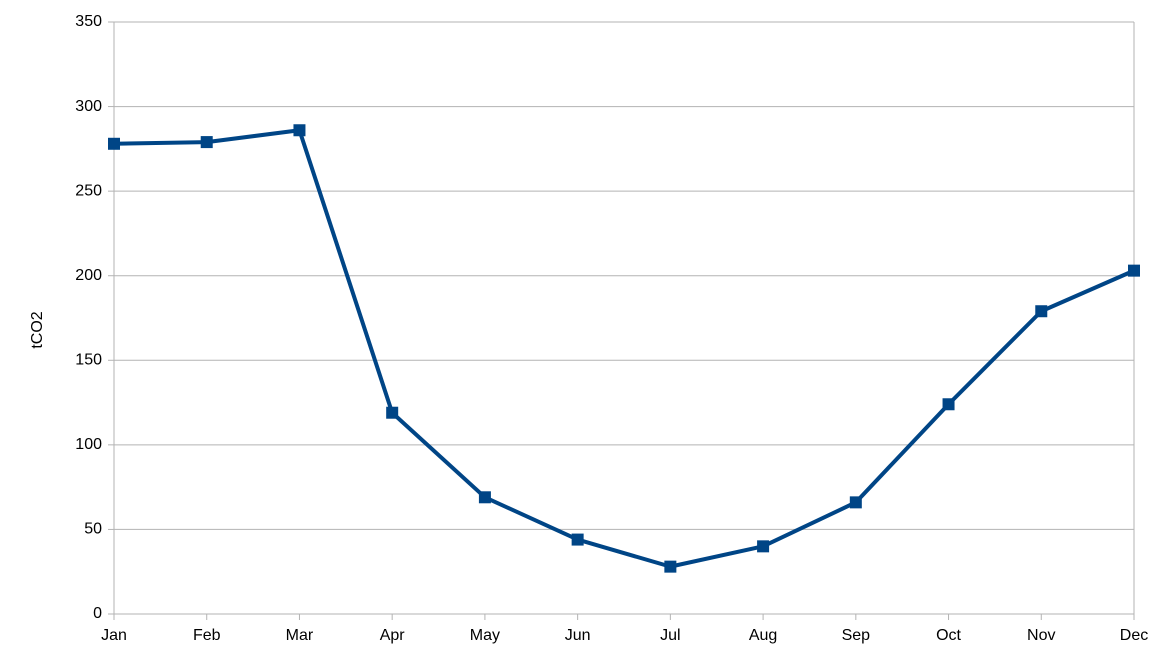 The image size is (1172, 658). Describe the element at coordinates (1134, 635) in the screenshot. I see `x-tick-label: Dec` at that location.